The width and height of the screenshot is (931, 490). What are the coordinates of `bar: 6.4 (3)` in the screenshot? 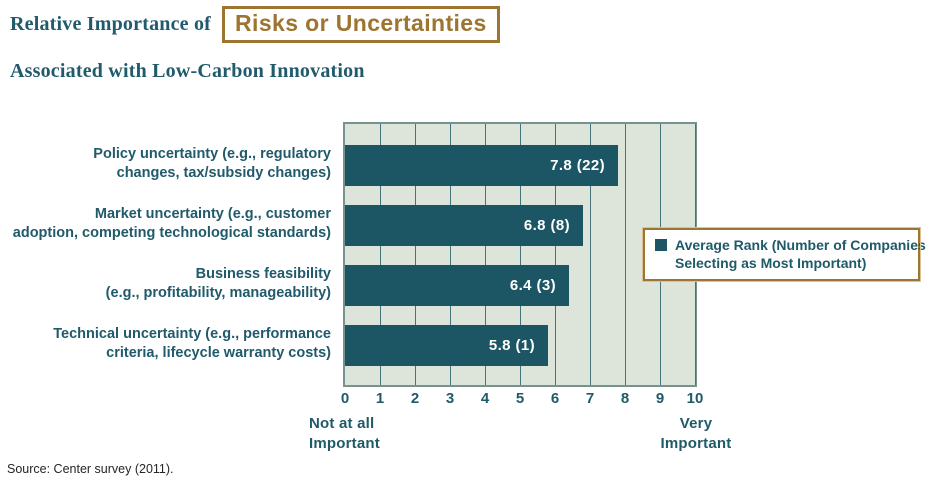 It's located at (457, 285).